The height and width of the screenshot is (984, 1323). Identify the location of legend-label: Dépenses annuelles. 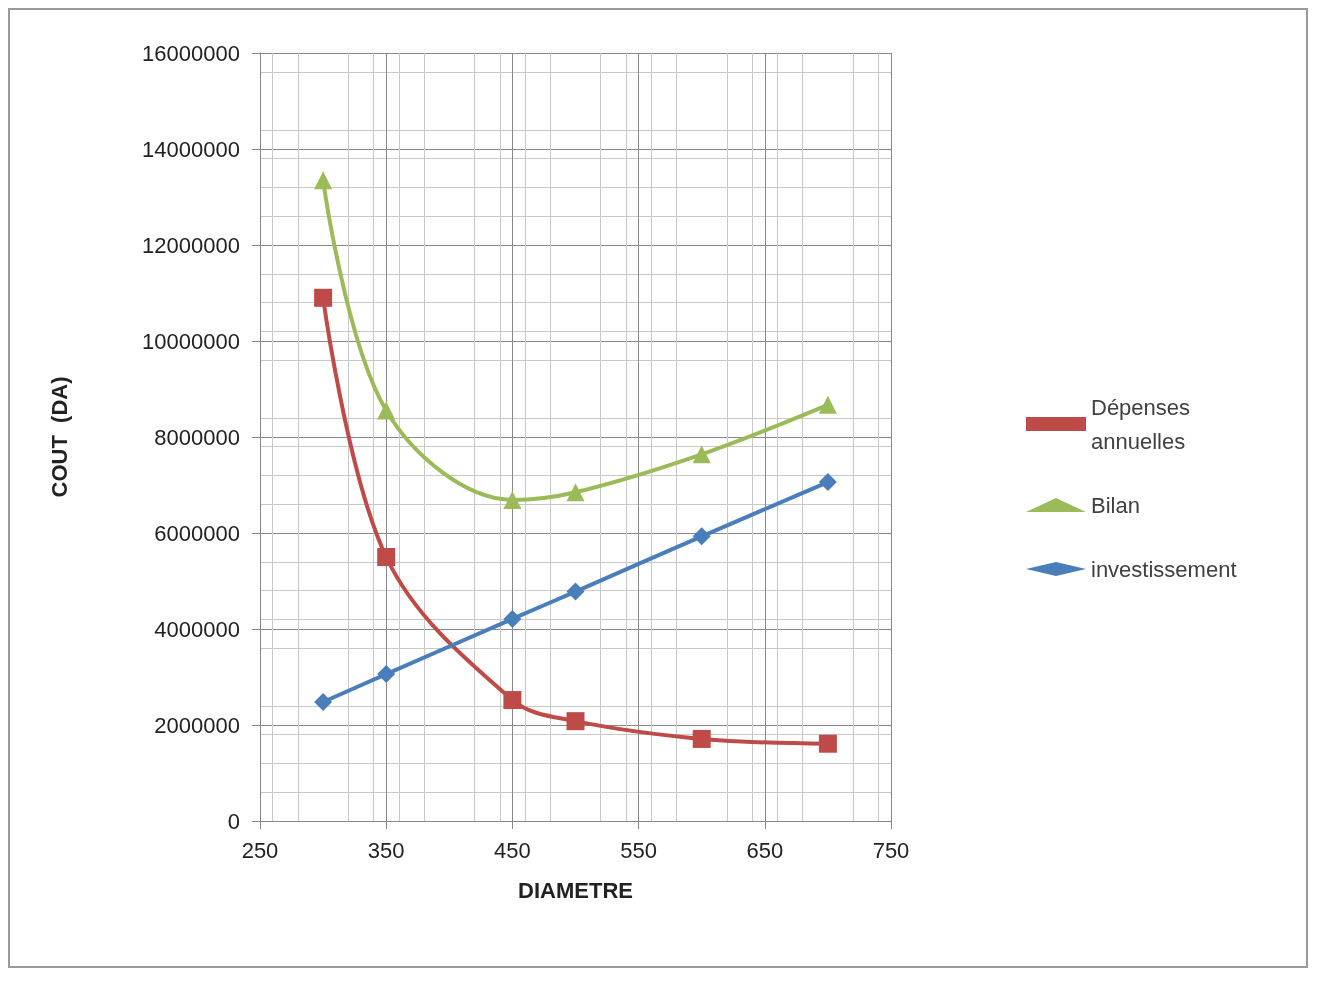
(1144, 424).